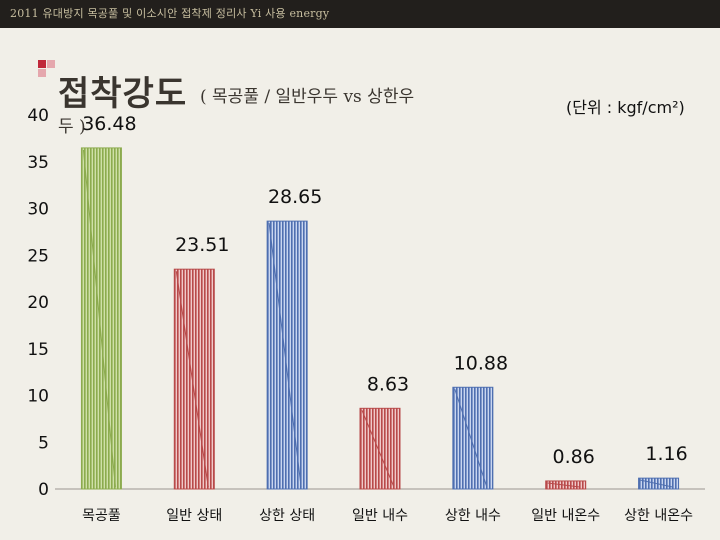 This screenshot has height=540, width=720. What do you see at coordinates (388, 384) in the screenshot?
I see `data-label: 8.63` at bounding box center [388, 384].